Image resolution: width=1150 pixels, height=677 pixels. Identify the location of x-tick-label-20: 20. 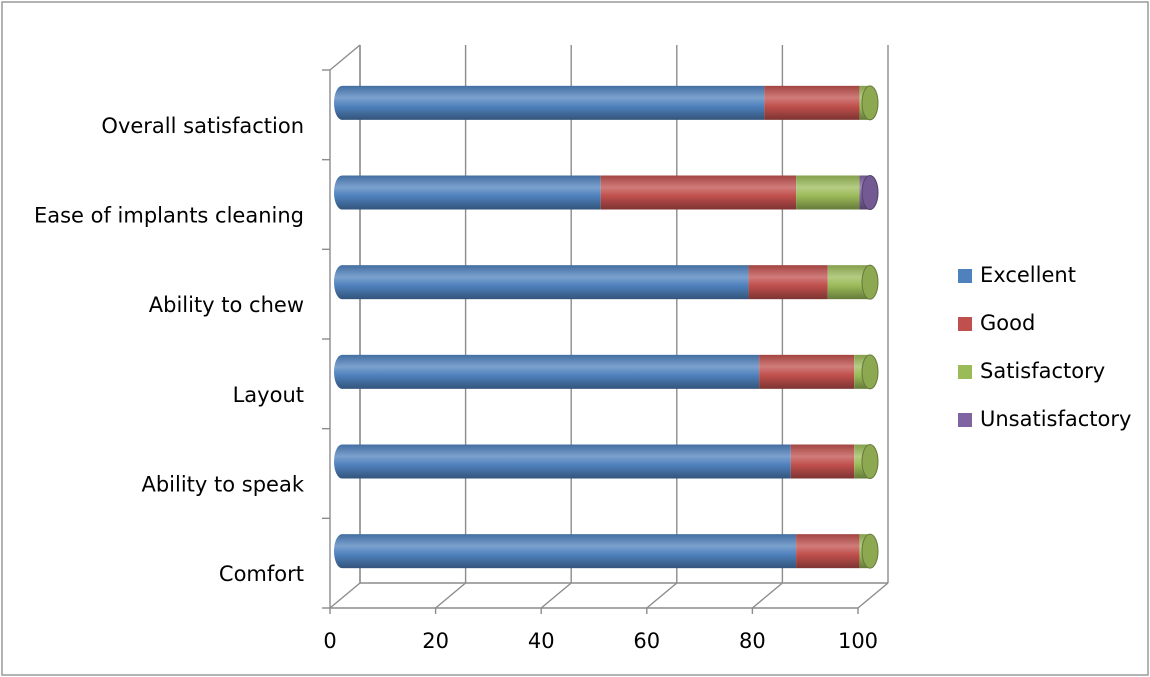
(435, 641).